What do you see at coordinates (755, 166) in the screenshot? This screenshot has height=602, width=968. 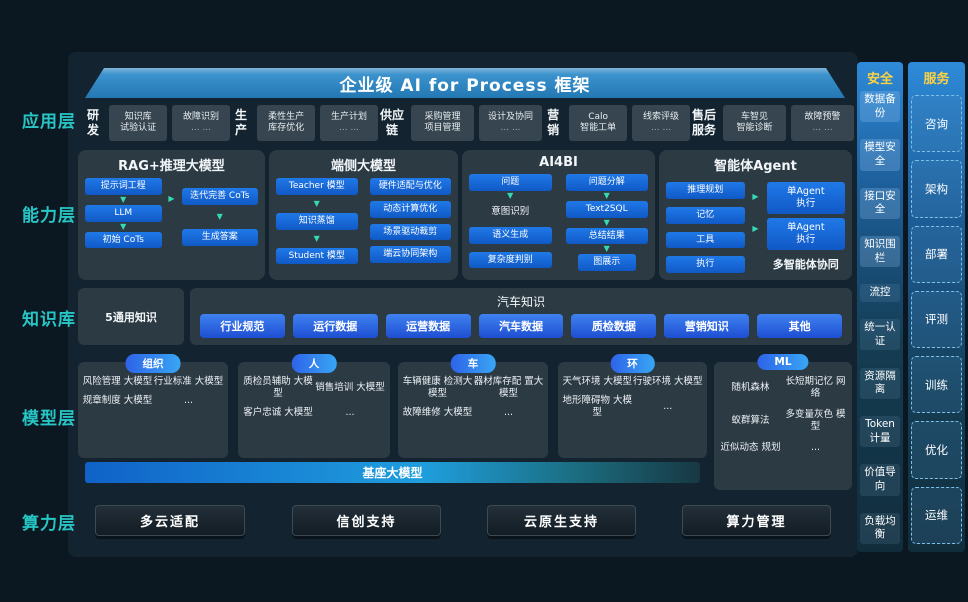 I see `card-title: 智能体Agent` at bounding box center [755, 166].